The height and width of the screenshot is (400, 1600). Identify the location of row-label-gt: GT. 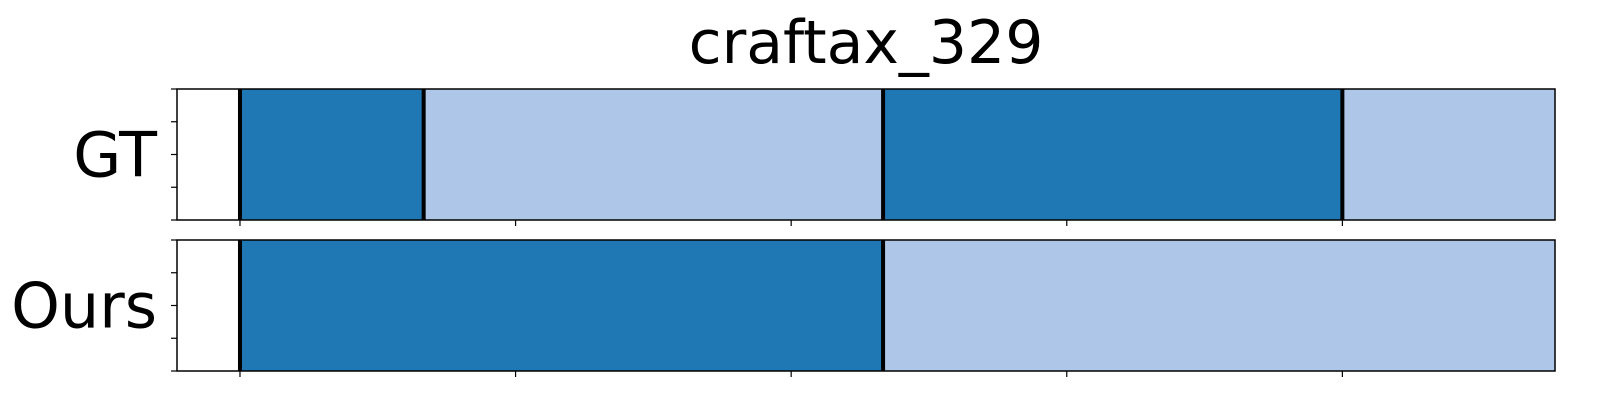
(115, 155).